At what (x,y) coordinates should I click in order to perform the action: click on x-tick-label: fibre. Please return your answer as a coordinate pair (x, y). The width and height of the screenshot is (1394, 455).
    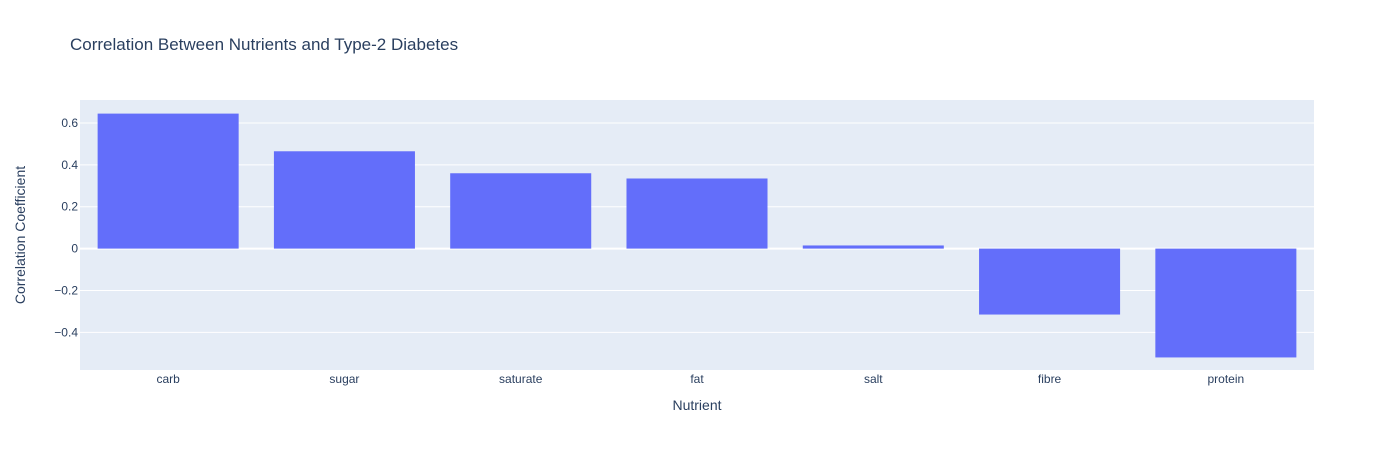
    Looking at the image, I should click on (1050, 379).